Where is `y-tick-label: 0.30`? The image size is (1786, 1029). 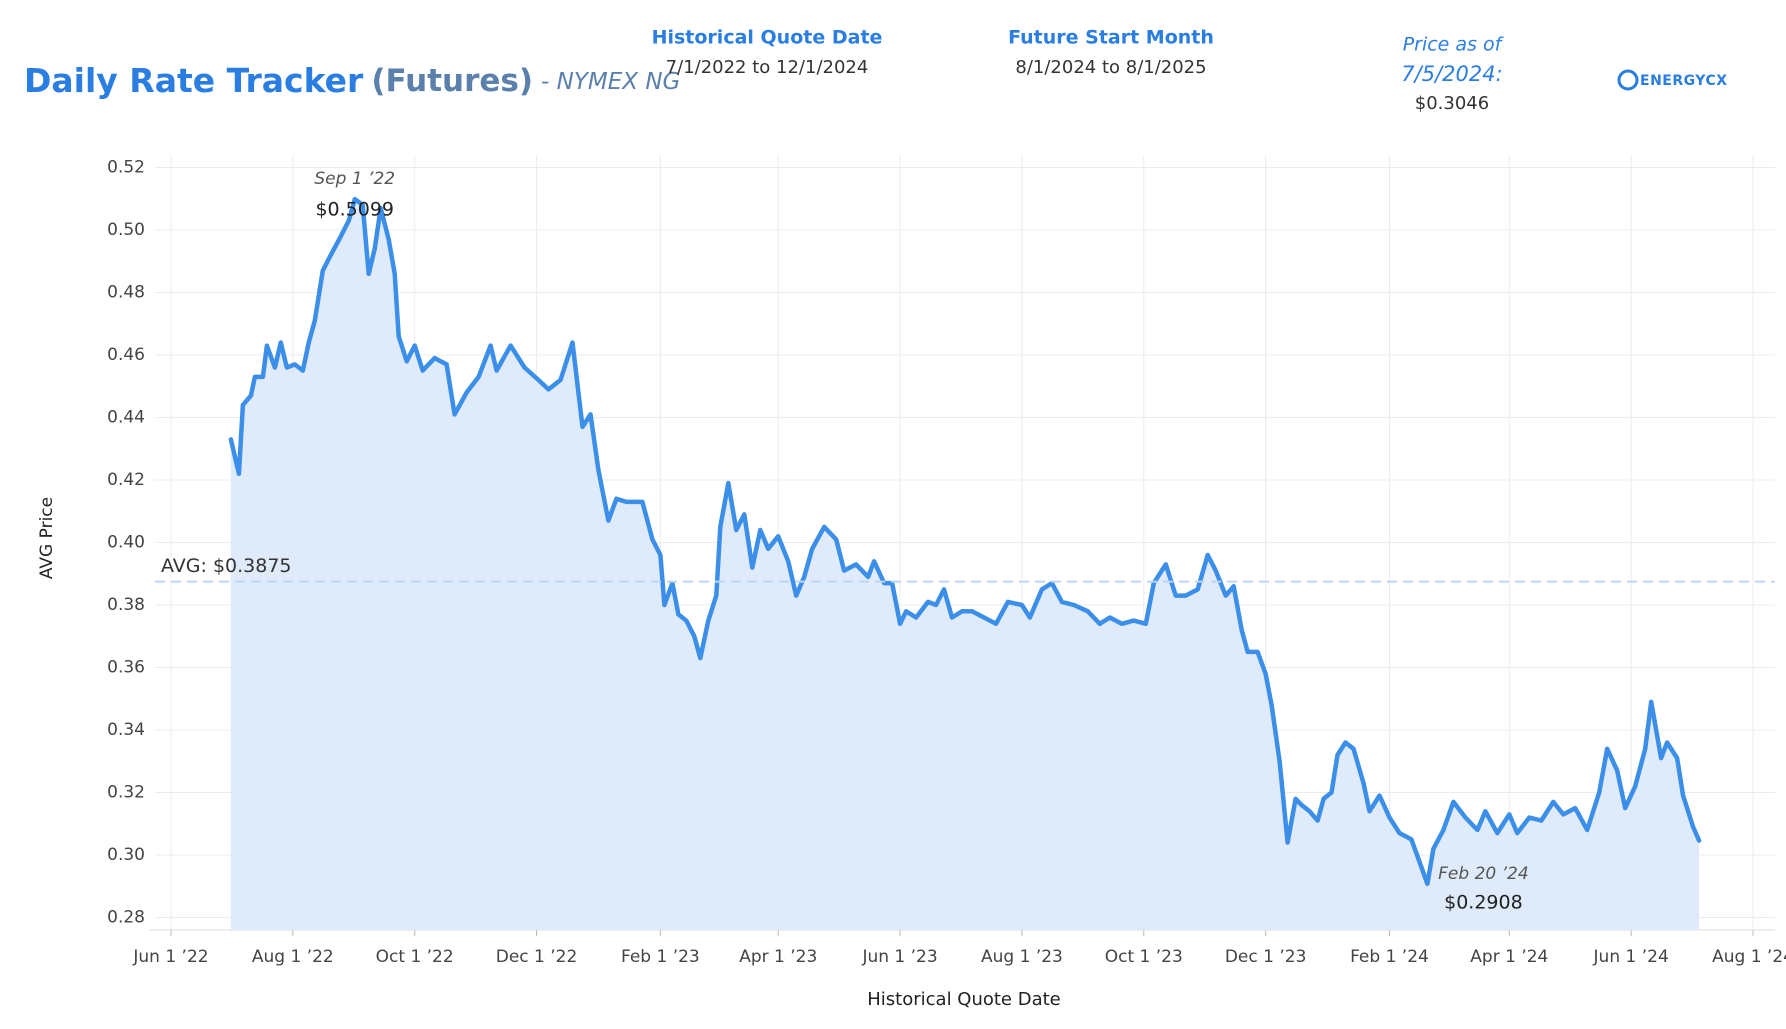 y-tick-label: 0.30 is located at coordinates (126, 855).